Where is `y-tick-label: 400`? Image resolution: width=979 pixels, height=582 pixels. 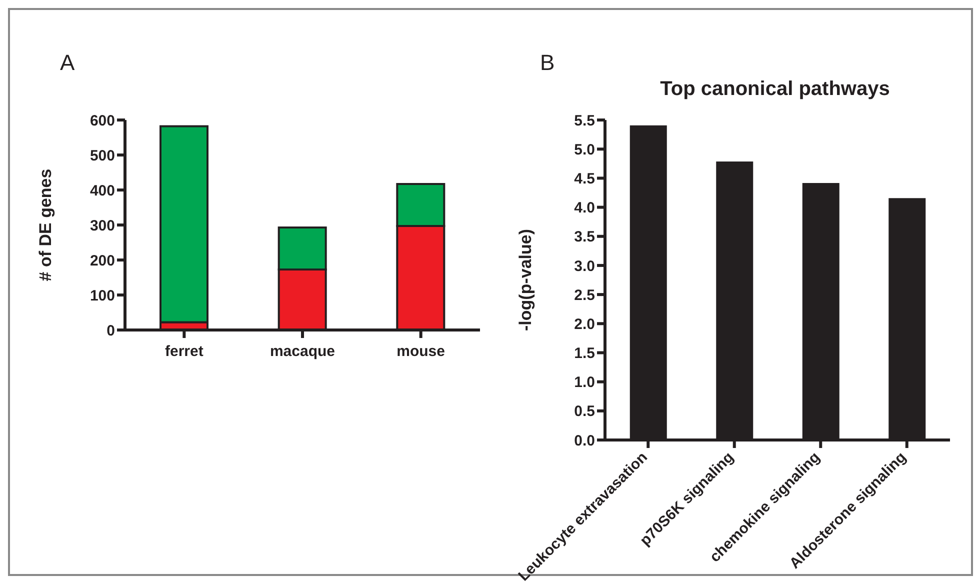
y-tick-label: 400 is located at coordinates (102, 191).